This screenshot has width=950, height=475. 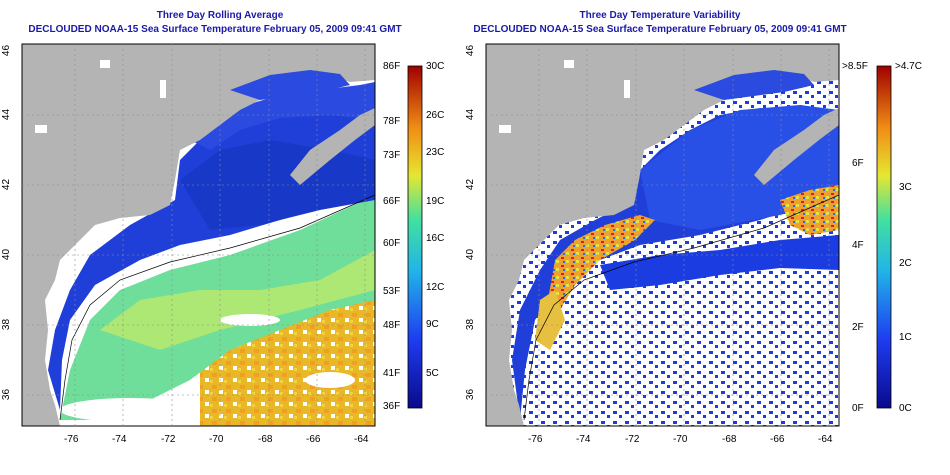 I want to click on right-title: Three Day Temperature Variability, so click(x=660, y=15).